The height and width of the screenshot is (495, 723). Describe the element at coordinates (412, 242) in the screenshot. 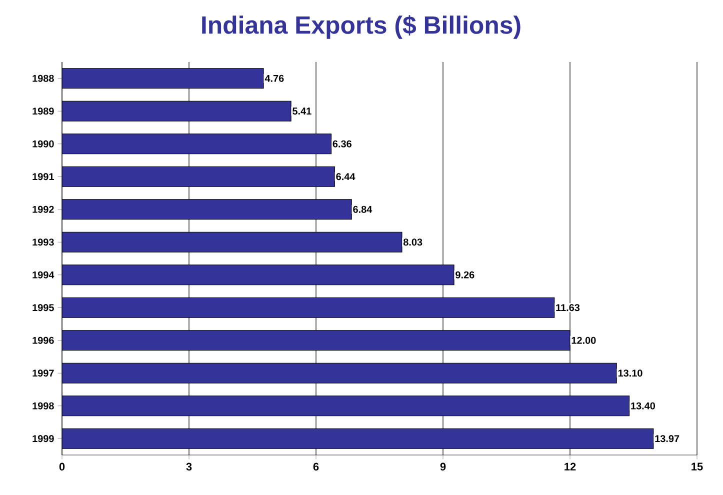

I see `data-label: 8.03` at that location.